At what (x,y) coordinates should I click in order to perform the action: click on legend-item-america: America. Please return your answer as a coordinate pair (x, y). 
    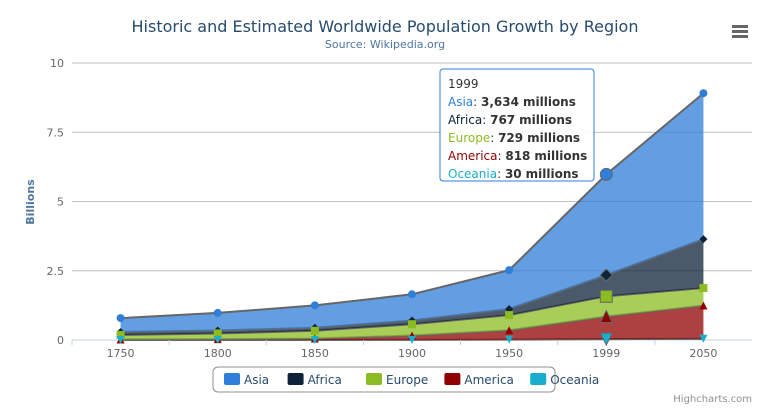
    Looking at the image, I should click on (479, 380).